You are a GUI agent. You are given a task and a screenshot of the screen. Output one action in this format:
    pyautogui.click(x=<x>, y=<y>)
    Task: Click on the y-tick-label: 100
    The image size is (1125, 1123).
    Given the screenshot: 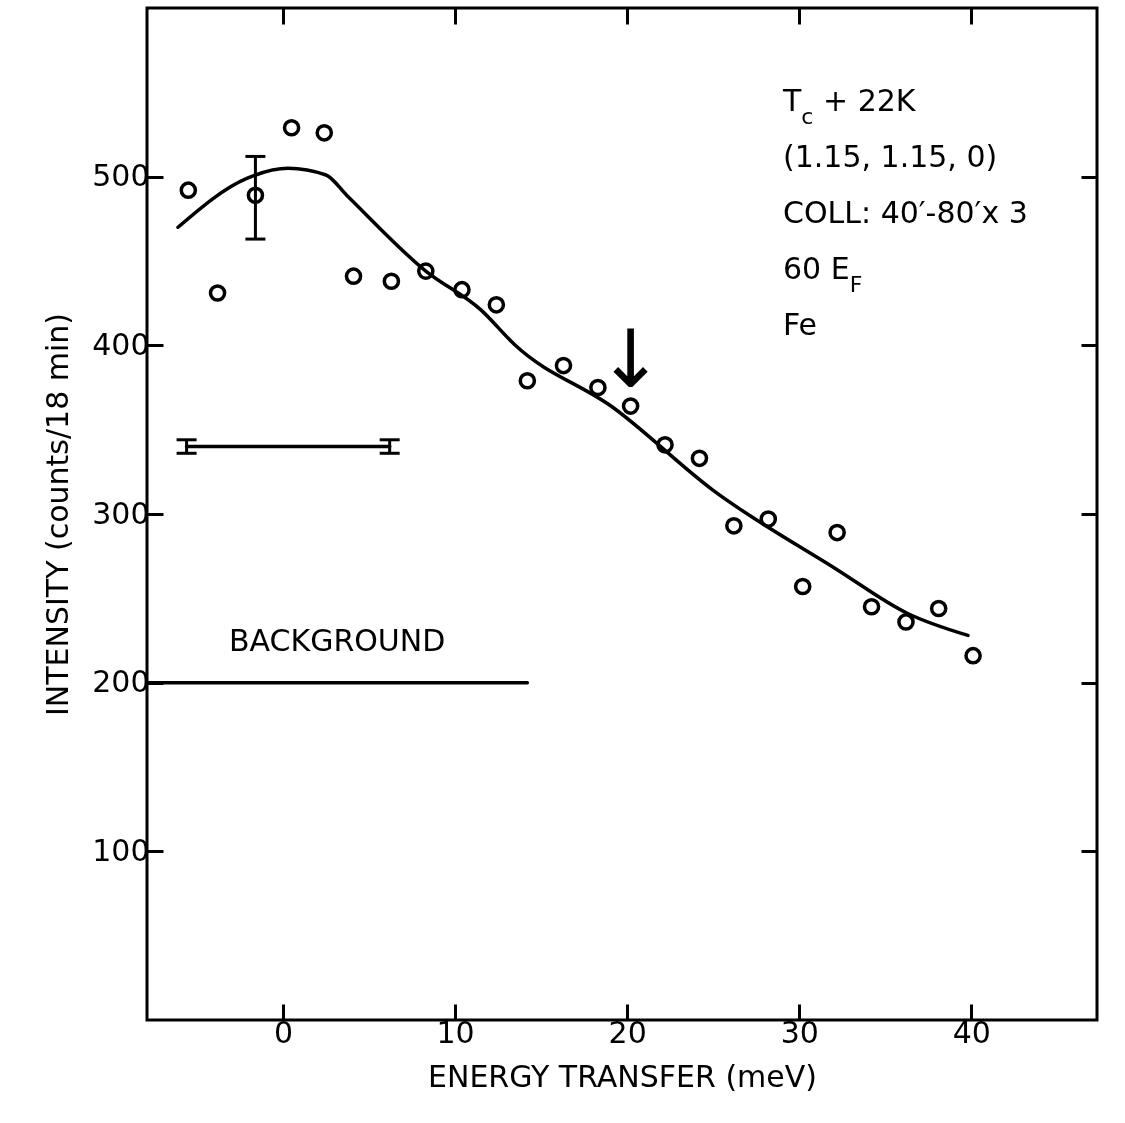 What is the action you would take?
    pyautogui.click(x=121, y=850)
    